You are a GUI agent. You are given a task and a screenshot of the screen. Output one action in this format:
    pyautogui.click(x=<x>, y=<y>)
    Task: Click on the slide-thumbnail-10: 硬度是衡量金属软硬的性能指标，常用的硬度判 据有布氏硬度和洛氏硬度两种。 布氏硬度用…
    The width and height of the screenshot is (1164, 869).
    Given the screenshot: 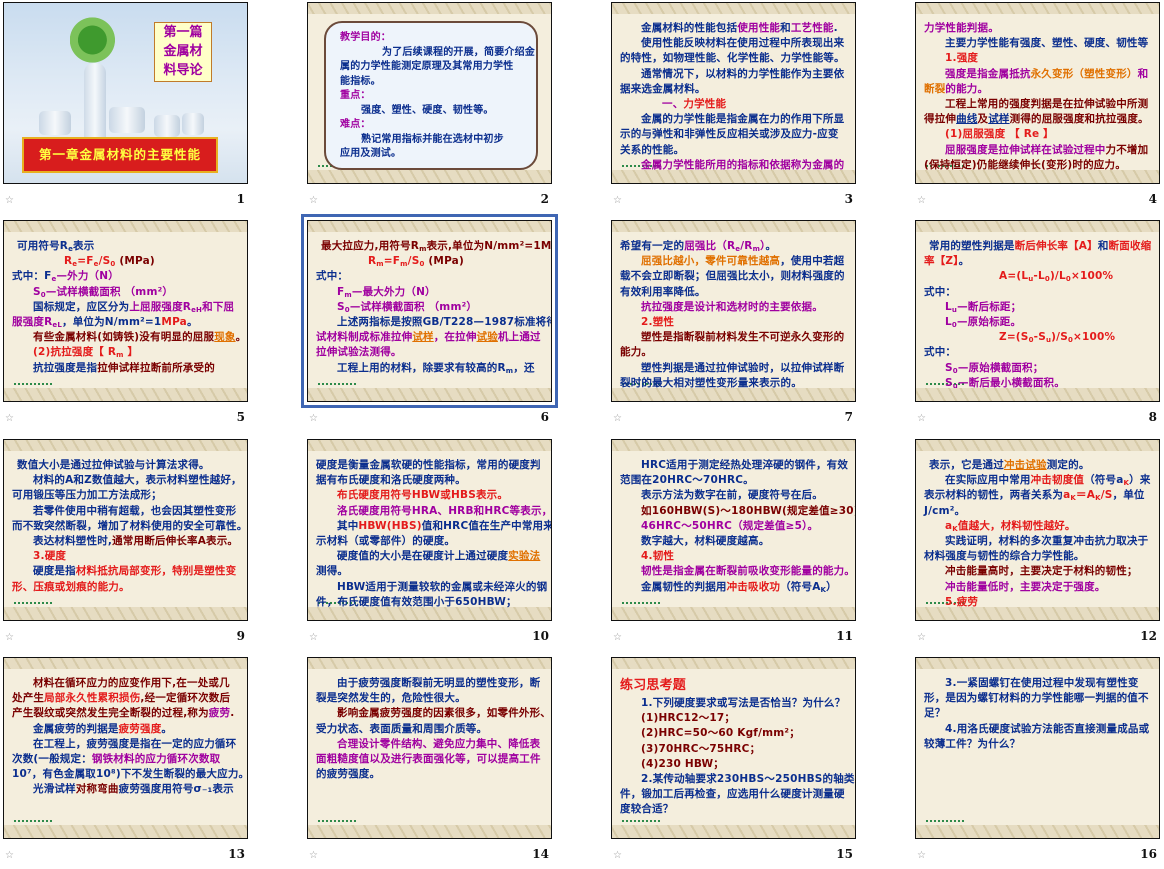 What is the action you would take?
    pyautogui.click(x=430, y=545)
    